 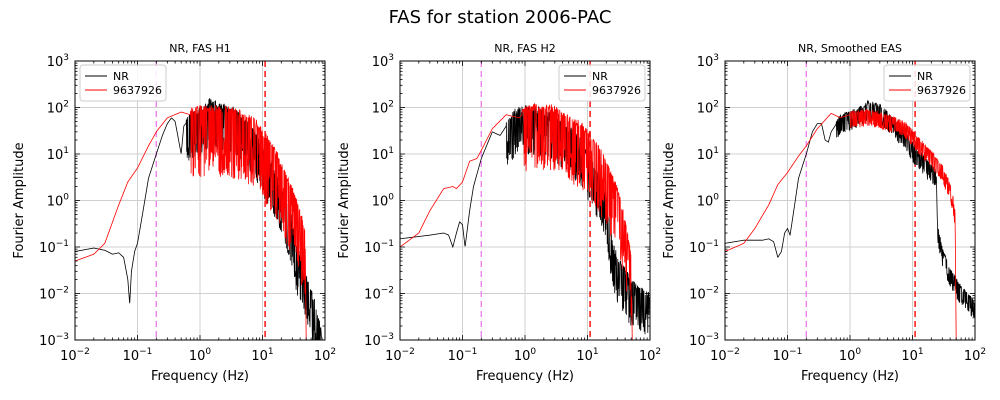 I want to click on panel-title: NR, Smoothed EAS, so click(x=850, y=48).